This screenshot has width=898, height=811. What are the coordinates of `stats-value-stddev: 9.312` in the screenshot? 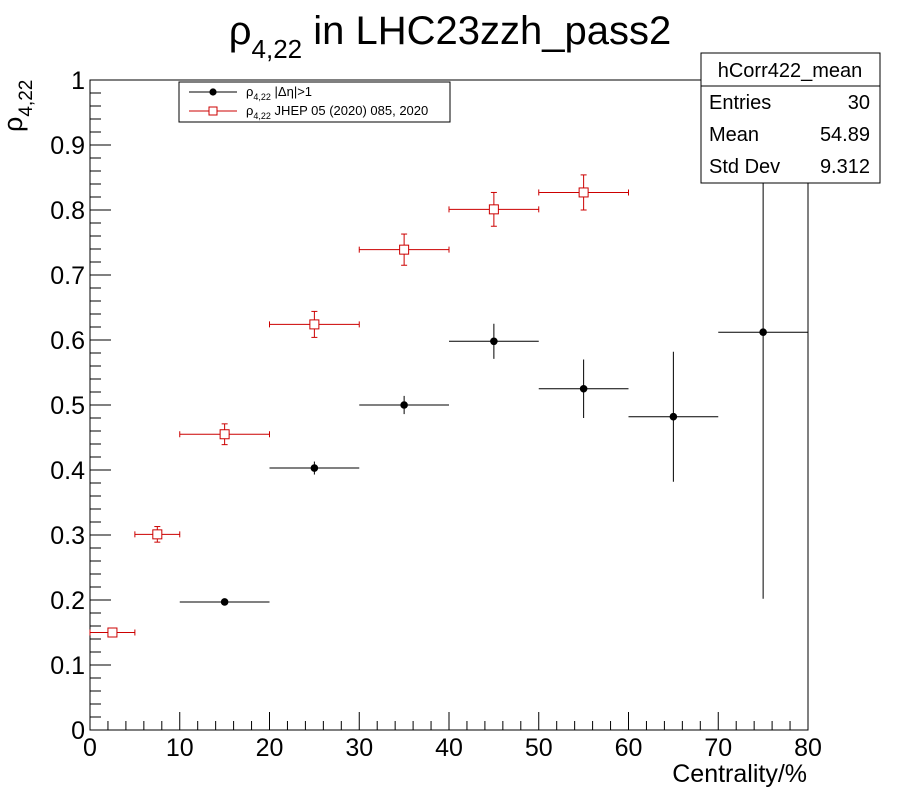 It's located at (845, 167).